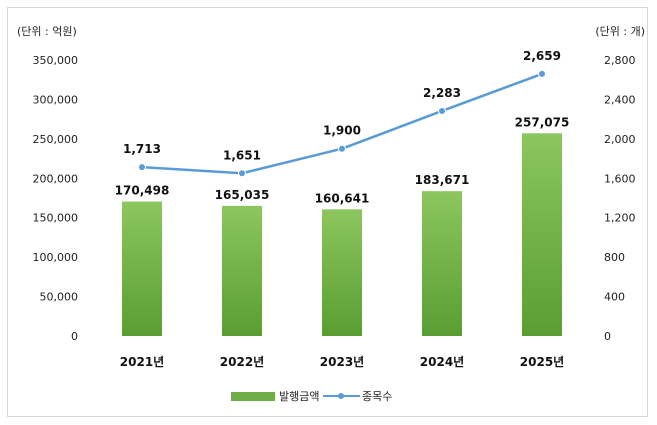  What do you see at coordinates (442, 180) in the screenshot?
I see `bar-value-label: 183,671` at bounding box center [442, 180].